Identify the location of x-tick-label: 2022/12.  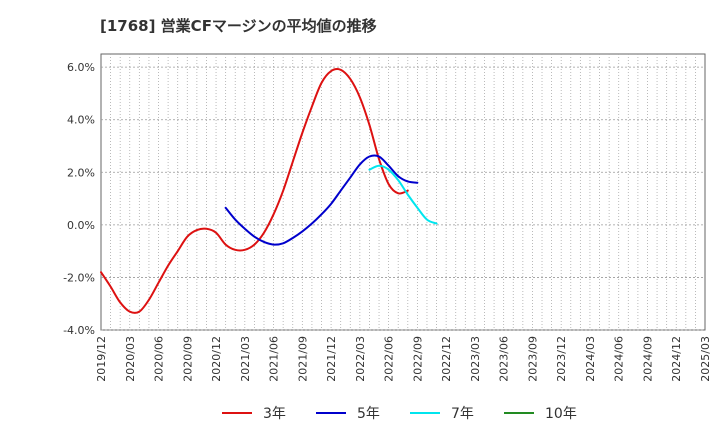
(446, 359).